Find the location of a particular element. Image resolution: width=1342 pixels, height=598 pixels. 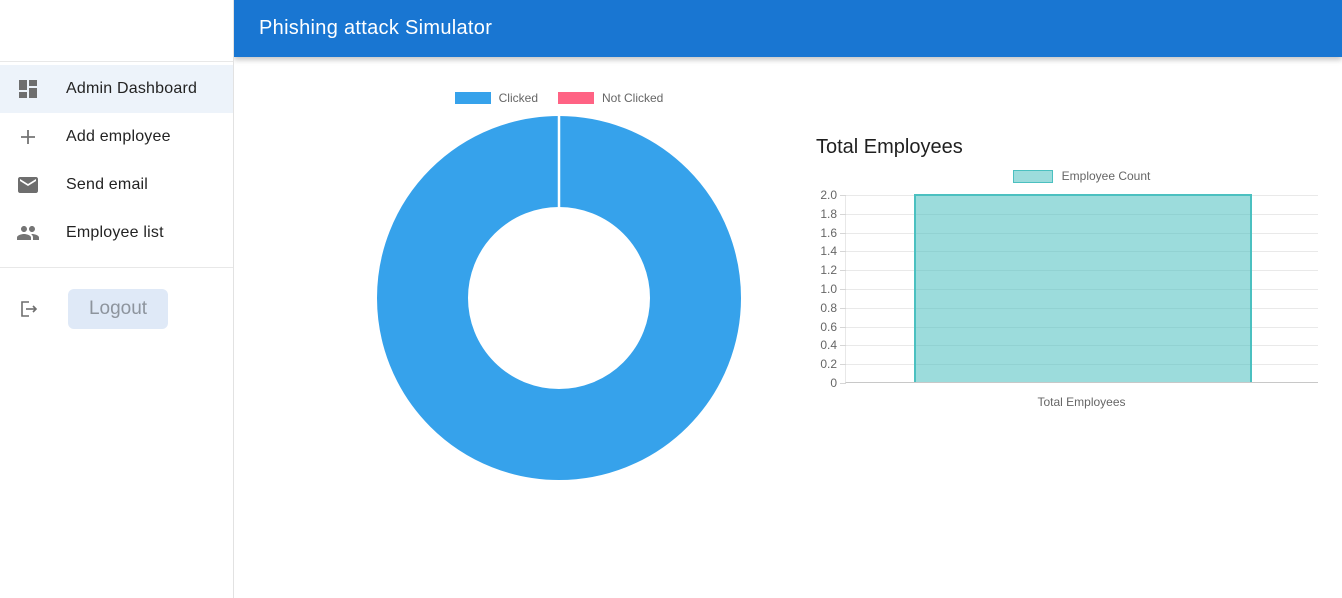

sidebar-item-label: Send email is located at coordinates (107, 184).